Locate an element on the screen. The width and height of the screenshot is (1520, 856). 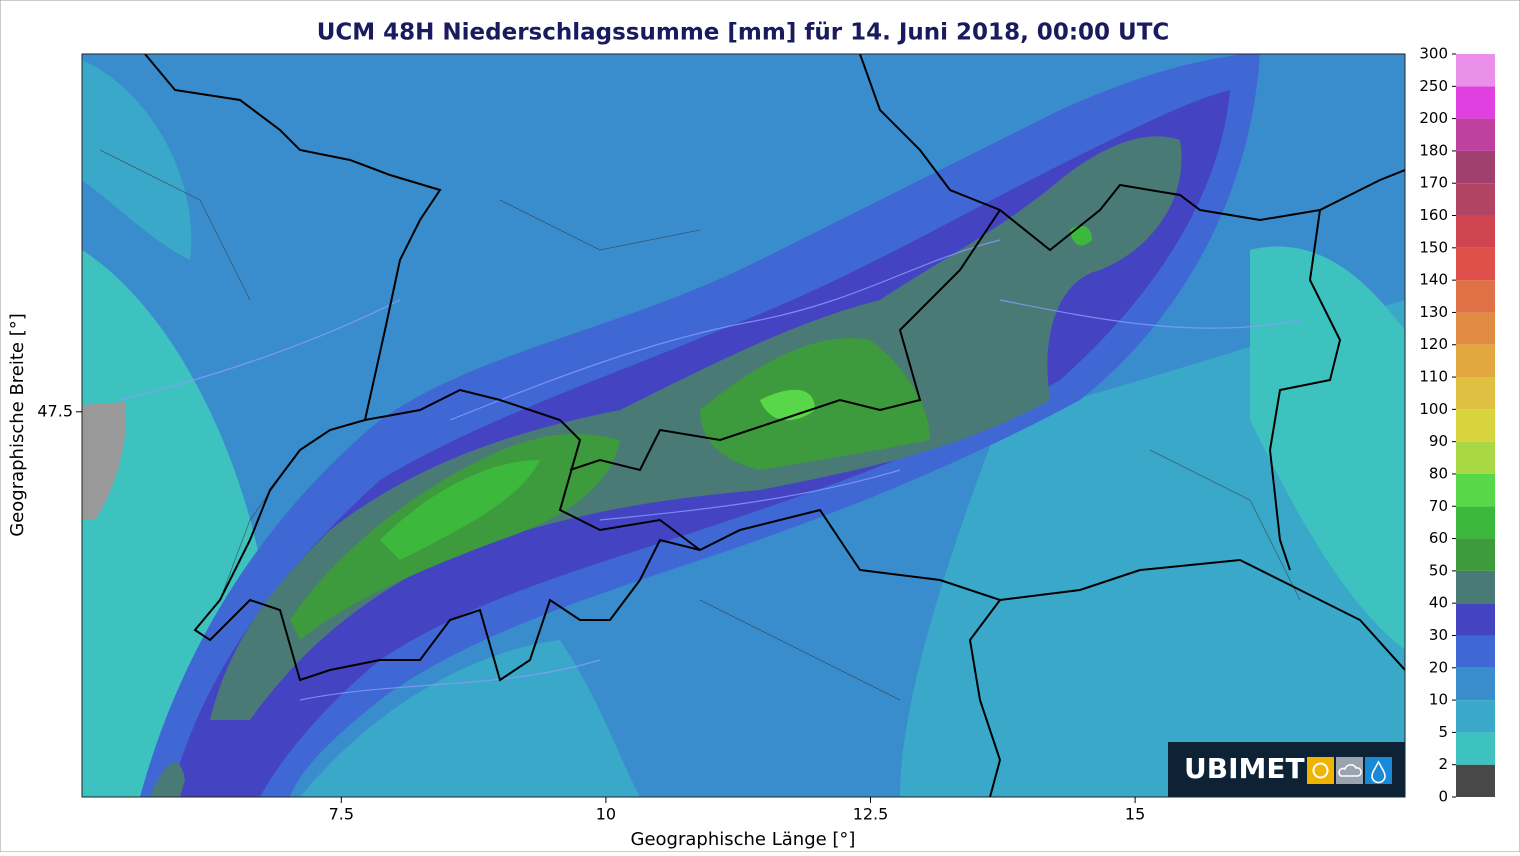
colorbar-label: 120 is located at coordinates (1433, 344).